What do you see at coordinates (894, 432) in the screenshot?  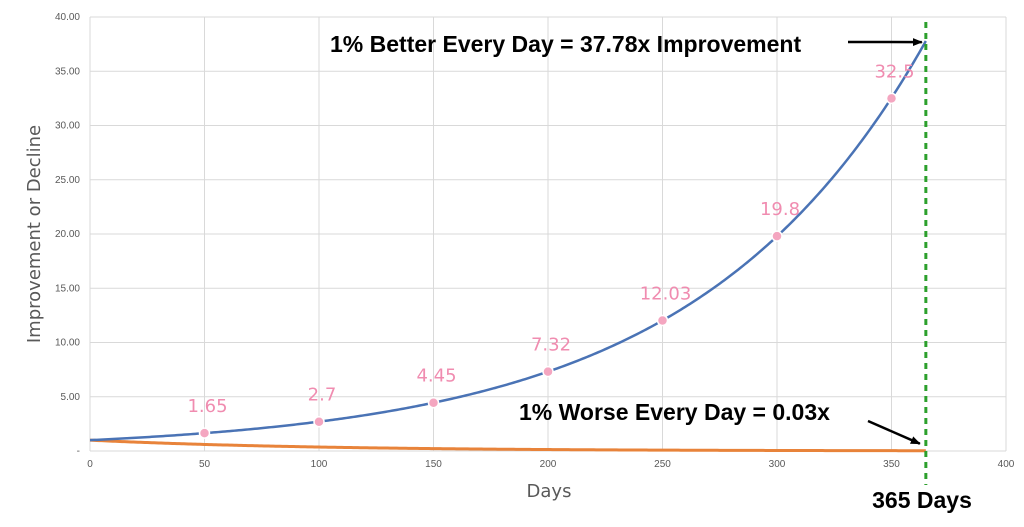 I see `worse-arrow` at bounding box center [894, 432].